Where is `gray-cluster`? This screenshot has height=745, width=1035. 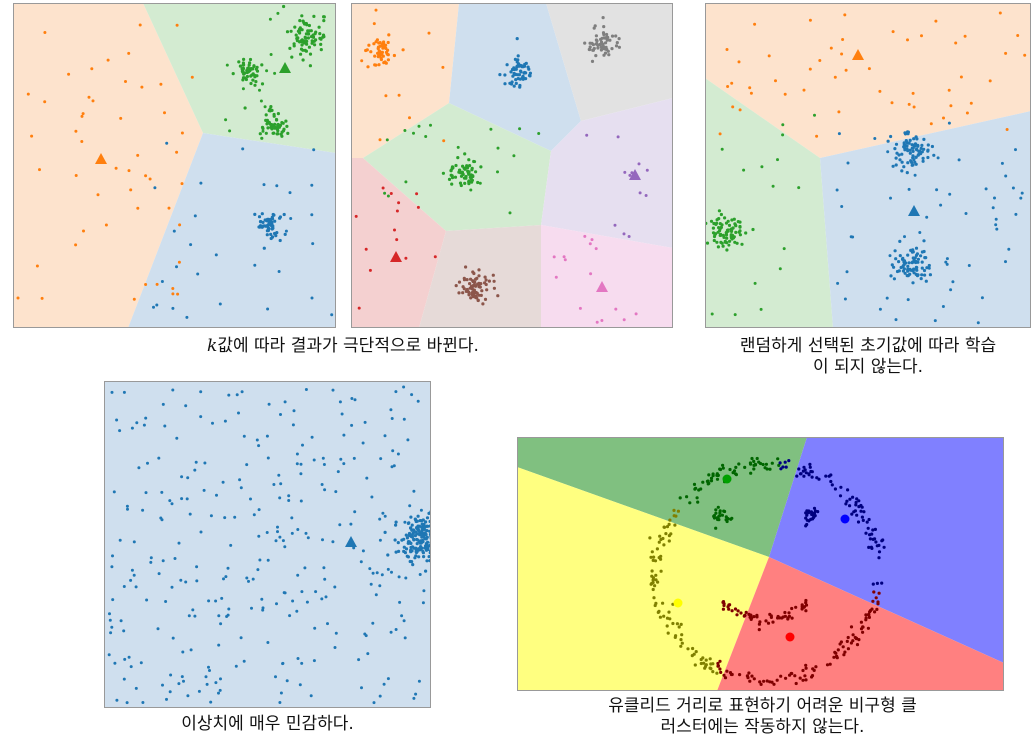 gray-cluster is located at coordinates (602, 40).